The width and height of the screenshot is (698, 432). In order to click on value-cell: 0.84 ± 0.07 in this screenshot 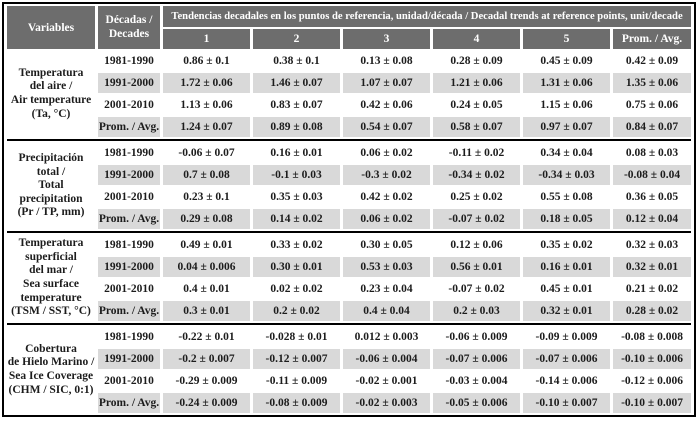, I will do `click(652, 127)`.